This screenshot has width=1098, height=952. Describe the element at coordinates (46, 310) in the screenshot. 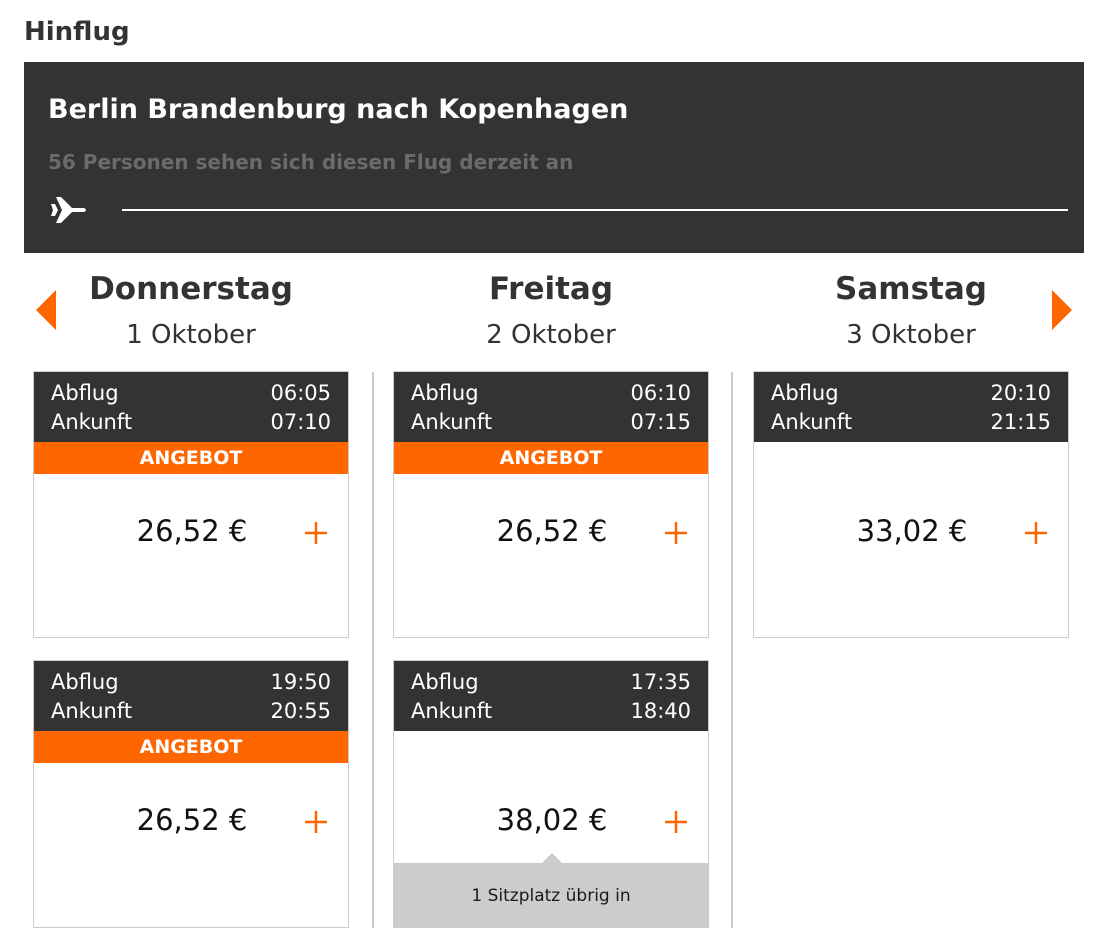

I see `prev-arrow` at that location.